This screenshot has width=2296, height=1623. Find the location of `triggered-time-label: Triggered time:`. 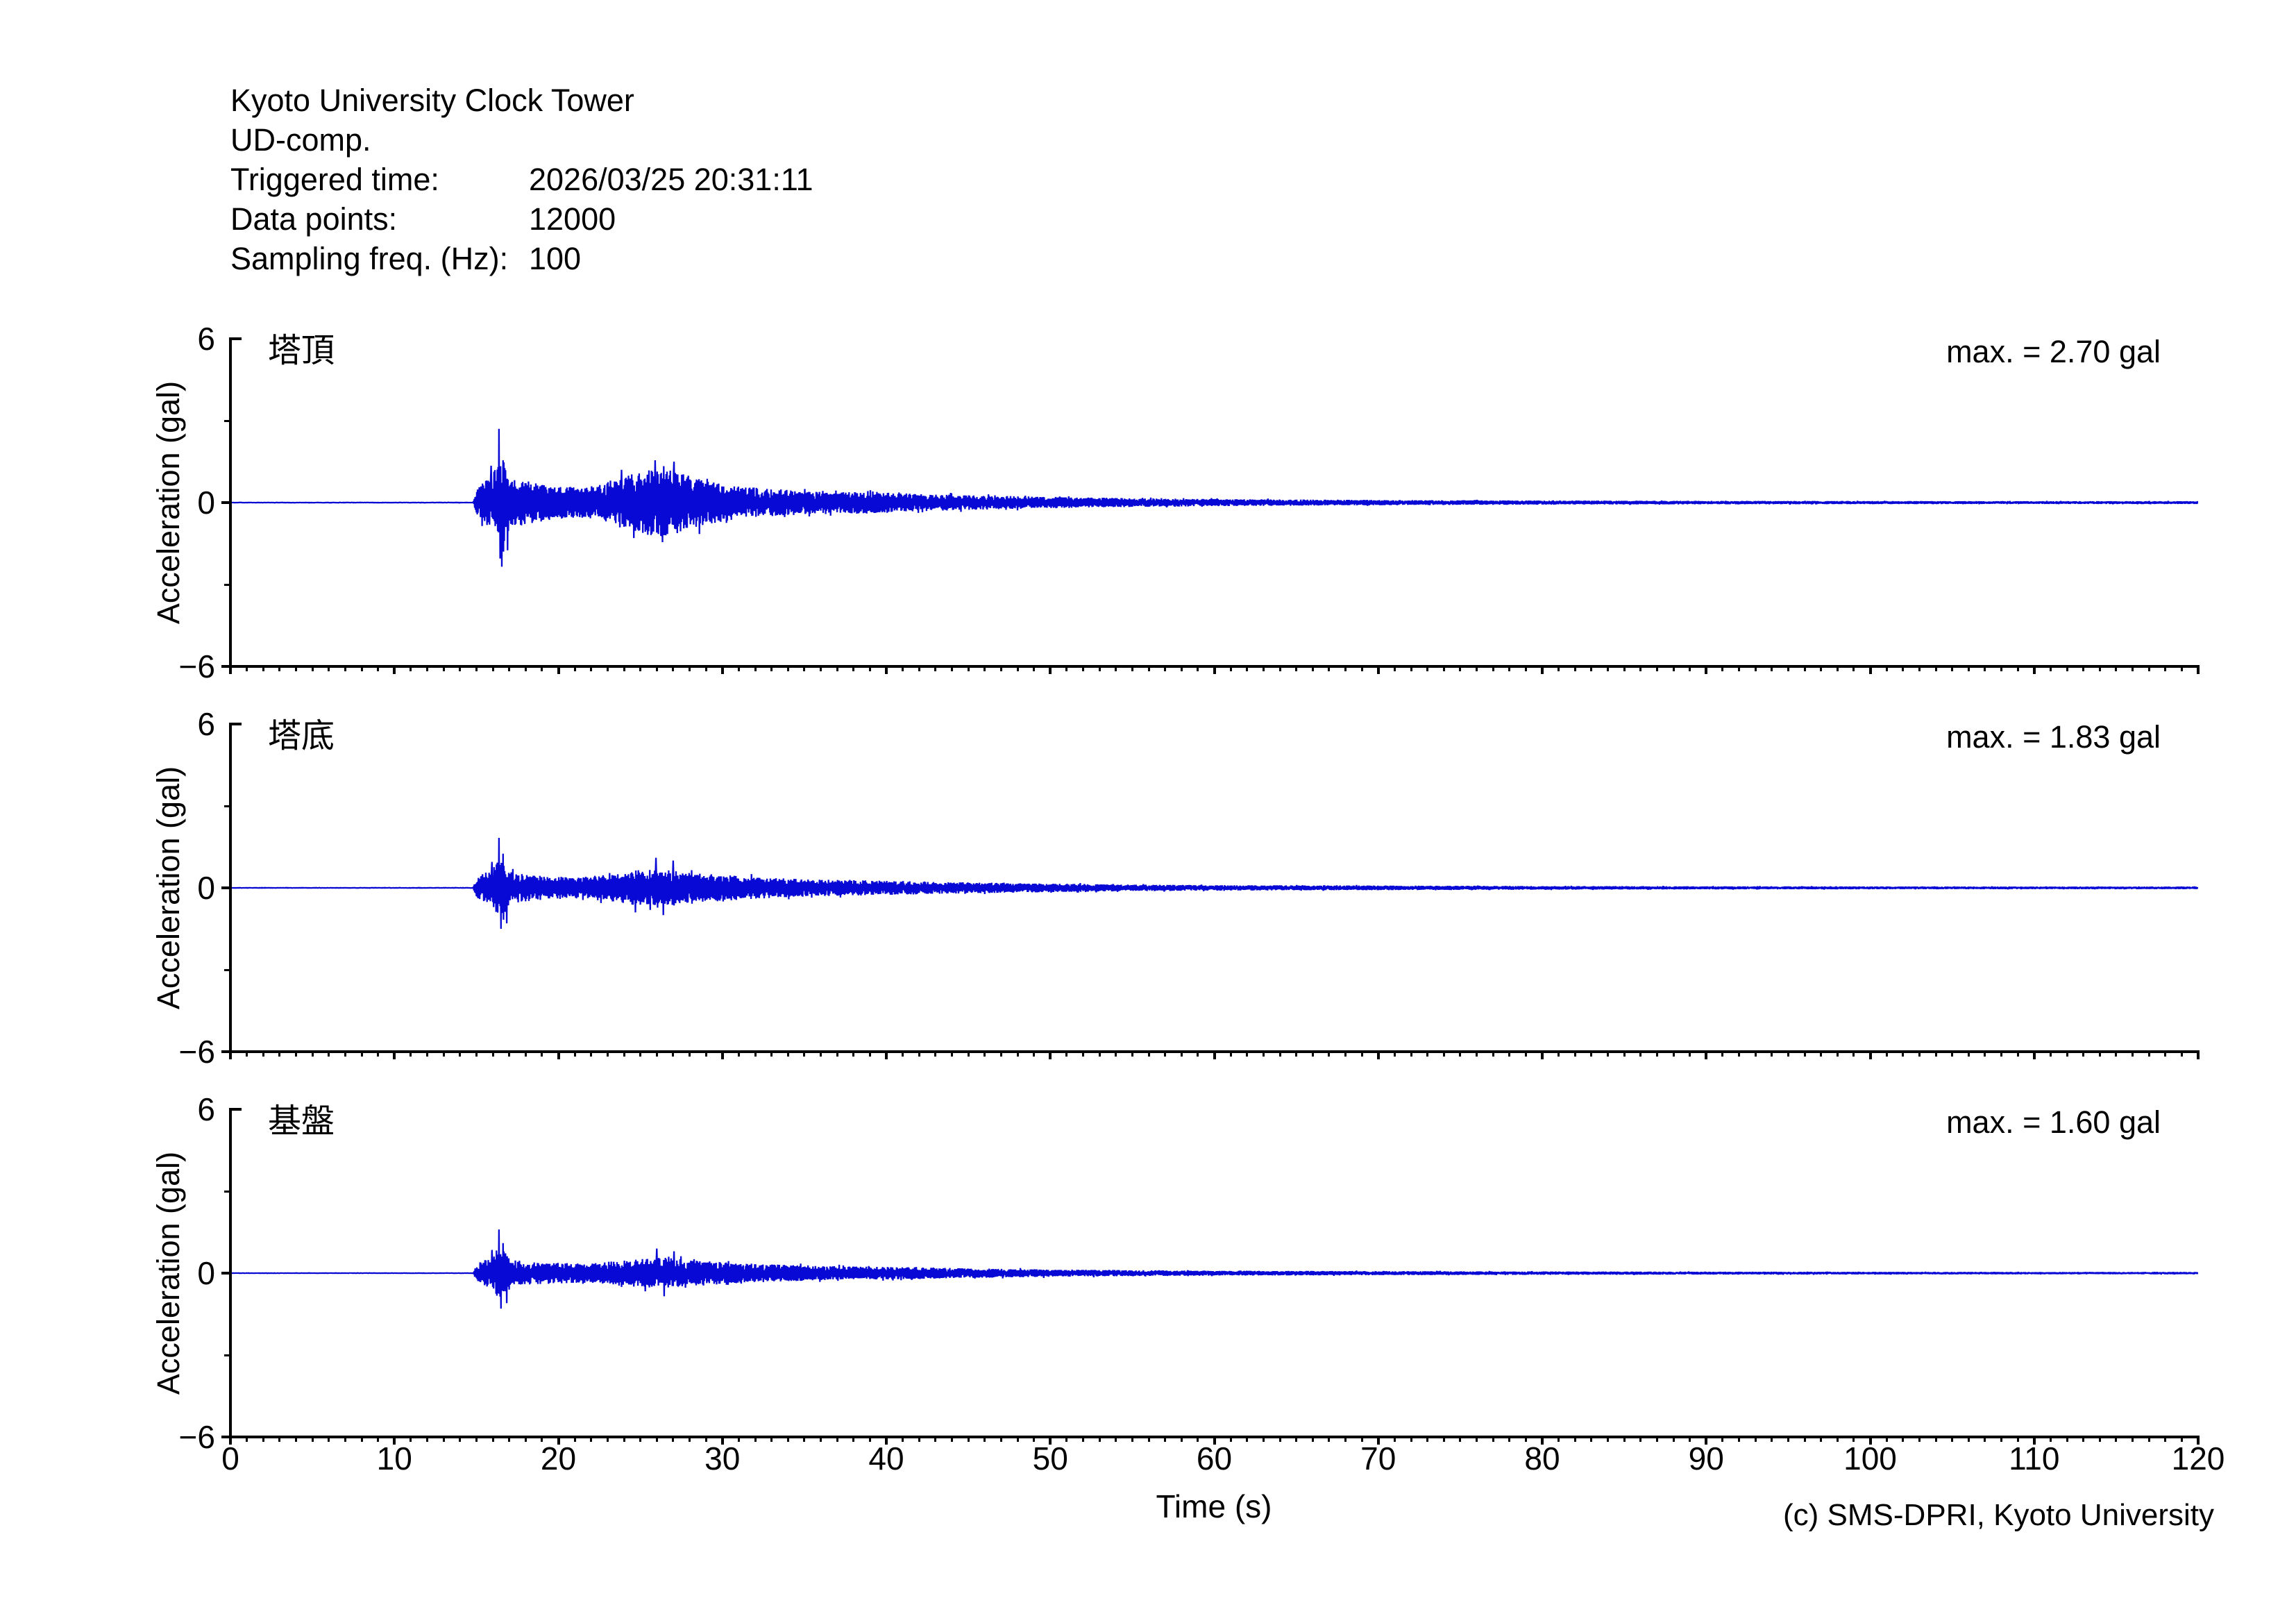

triggered-time-label: Triggered time: is located at coordinates (334, 179).